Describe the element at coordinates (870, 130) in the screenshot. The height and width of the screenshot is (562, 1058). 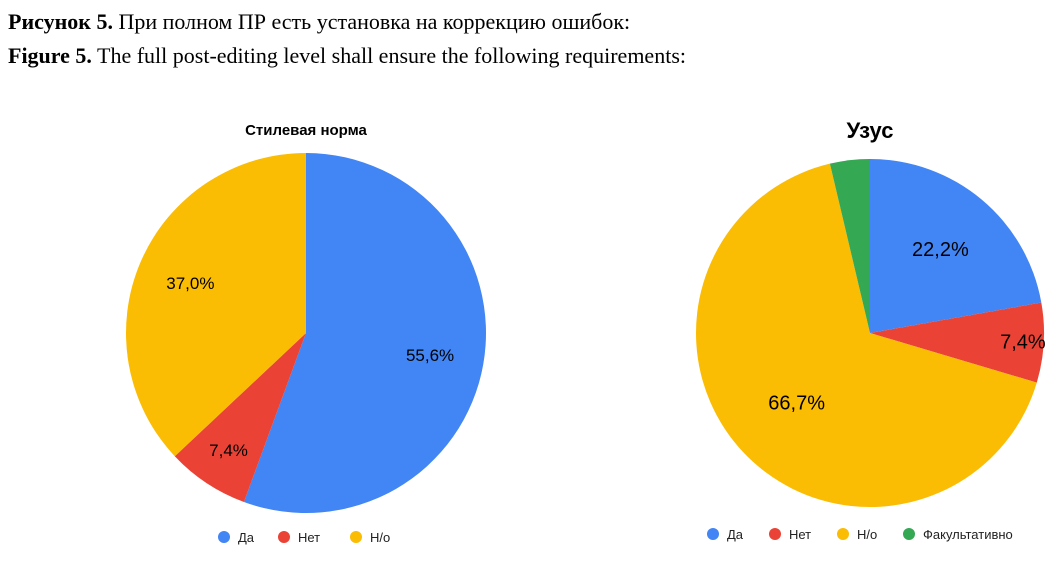
I see `chart-title: Узус` at that location.